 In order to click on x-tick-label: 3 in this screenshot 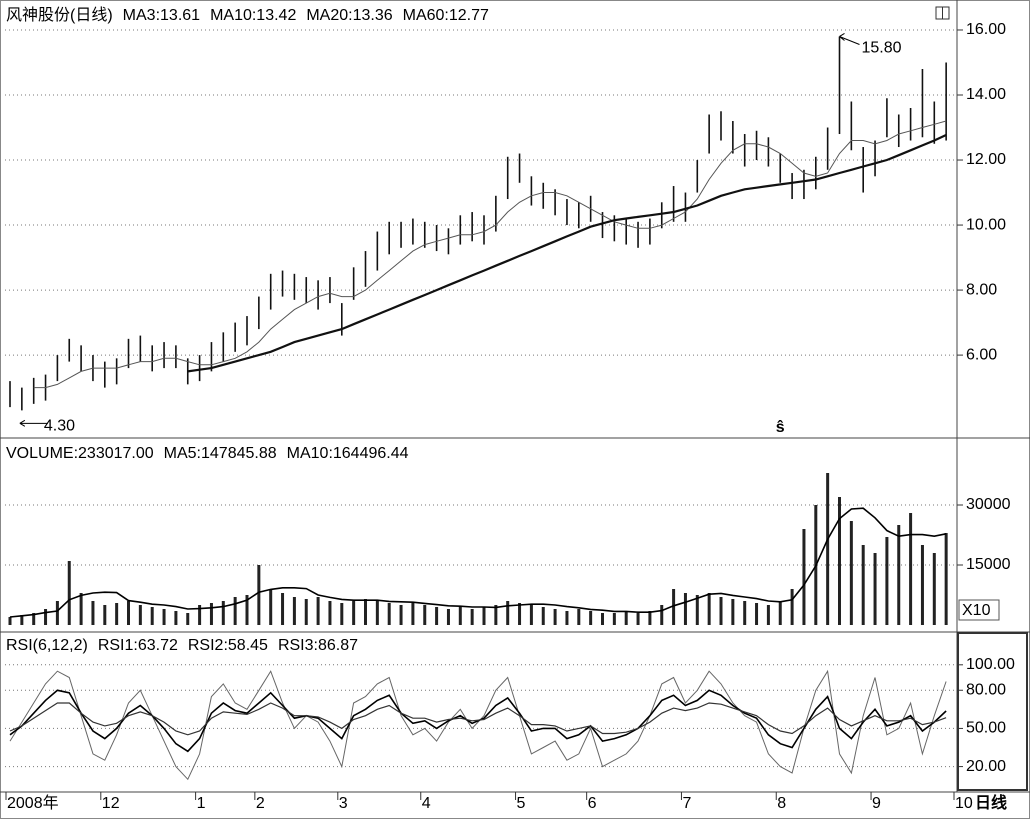, I will do `click(343, 803)`.